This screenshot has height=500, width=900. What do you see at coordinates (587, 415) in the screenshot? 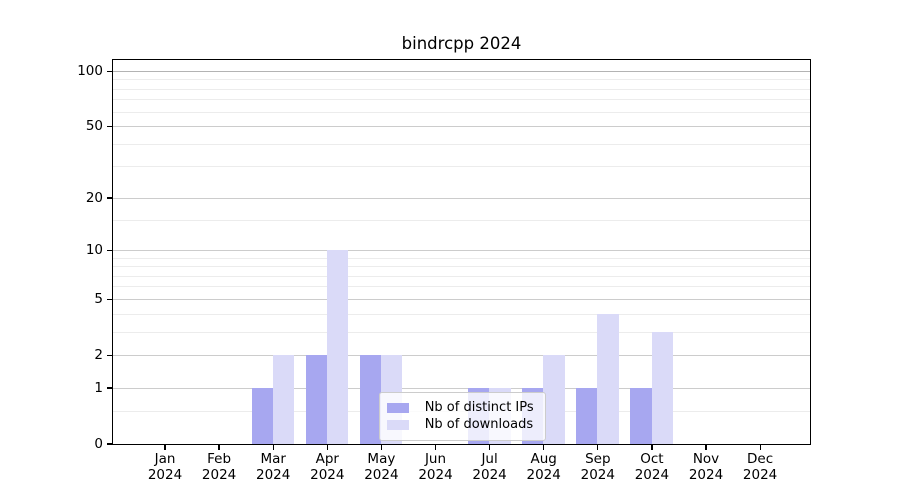
I see `bar-distinct-ips-sep` at bounding box center [587, 415].